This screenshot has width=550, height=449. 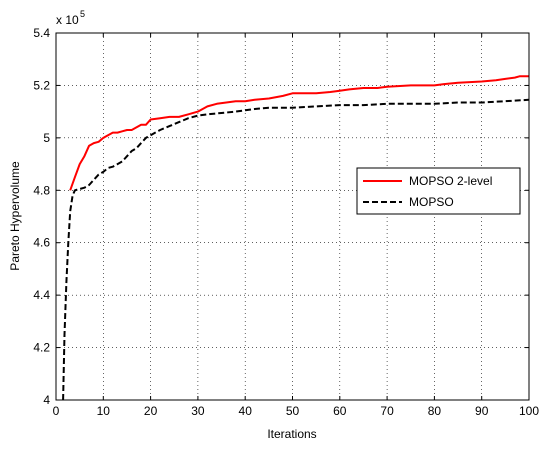 I want to click on y-tick-label: 4.8, so click(x=41, y=190).